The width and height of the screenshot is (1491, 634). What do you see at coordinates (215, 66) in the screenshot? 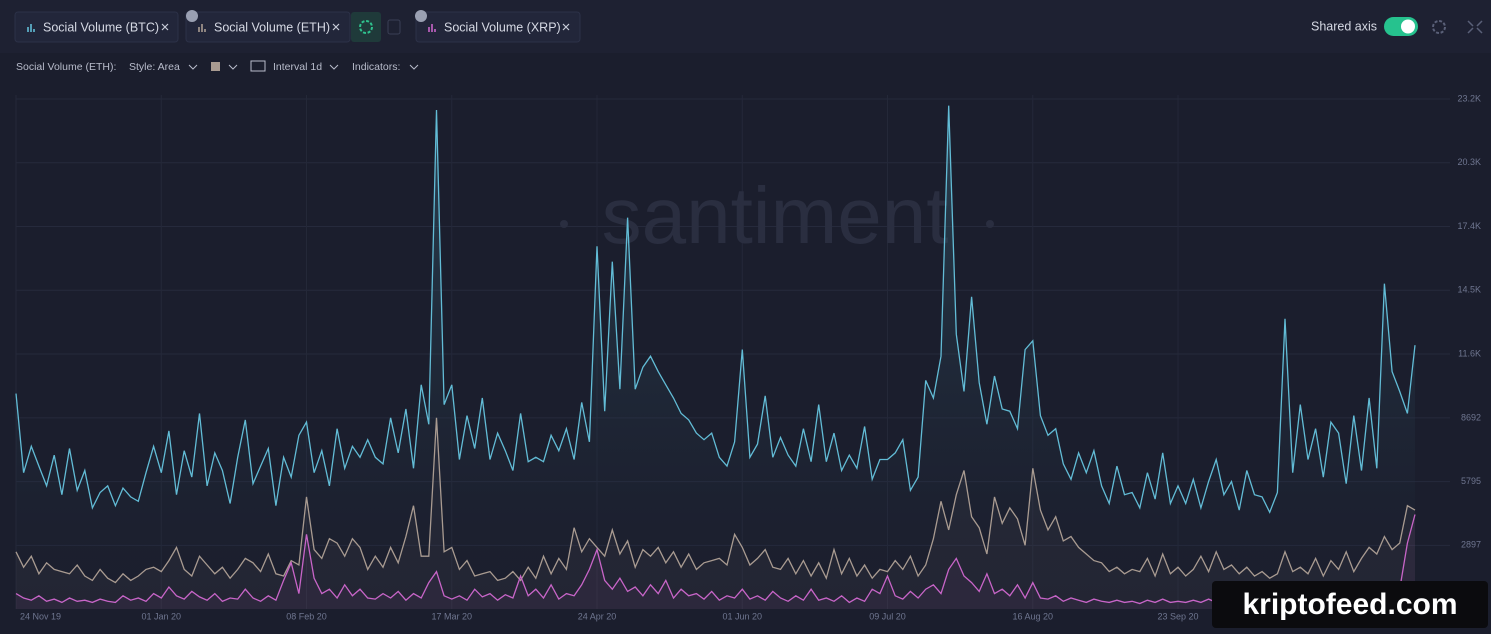
I see `color-swatch` at bounding box center [215, 66].